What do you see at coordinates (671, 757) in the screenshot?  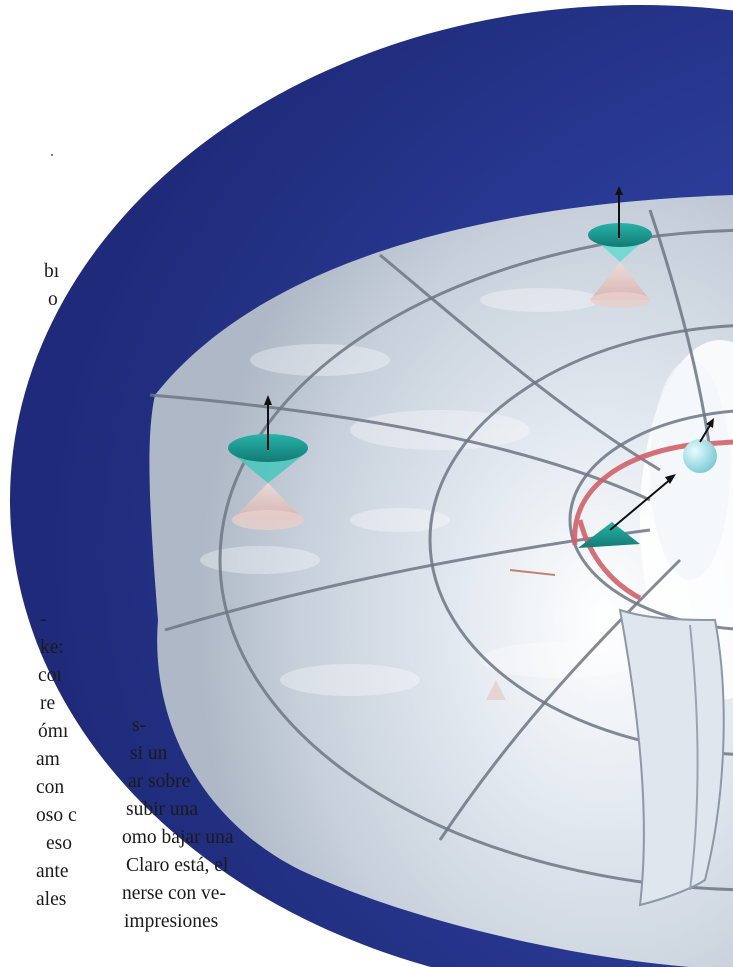 I see `funnel-fold` at bounding box center [671, 757].